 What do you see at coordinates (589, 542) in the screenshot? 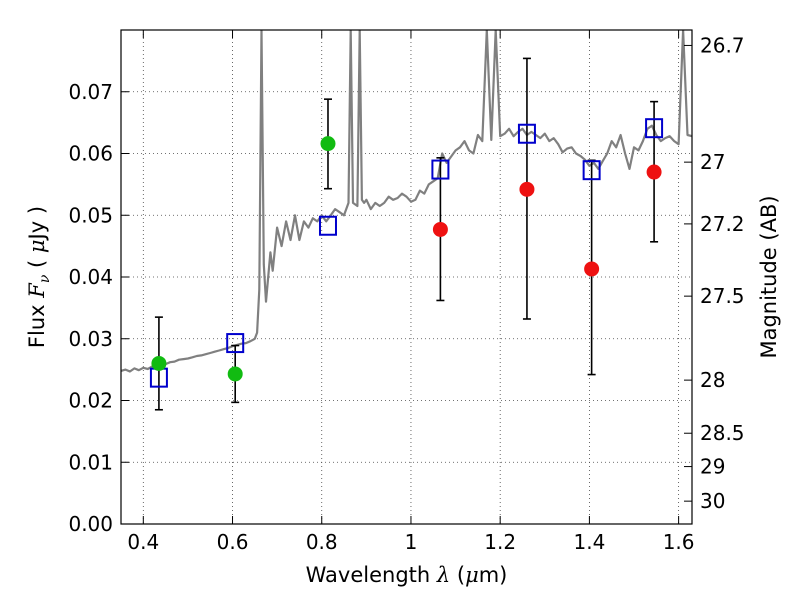
I see `x-tick-label: 1.4` at bounding box center [589, 542].